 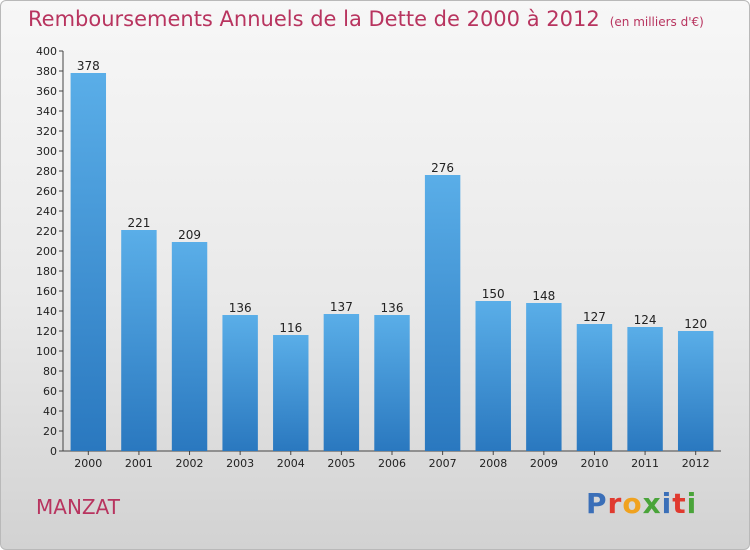 What do you see at coordinates (46, 311) in the screenshot?
I see `y-tick-label: 140` at bounding box center [46, 311].